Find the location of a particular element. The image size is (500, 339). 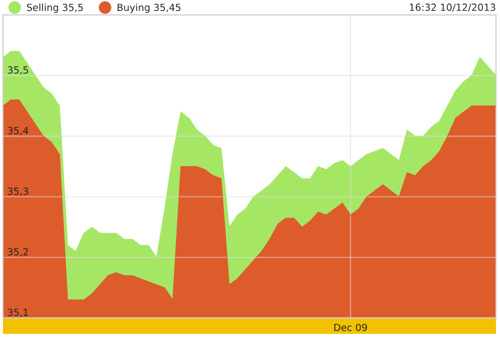

y-tick-label: 35,1 is located at coordinates (18, 313).